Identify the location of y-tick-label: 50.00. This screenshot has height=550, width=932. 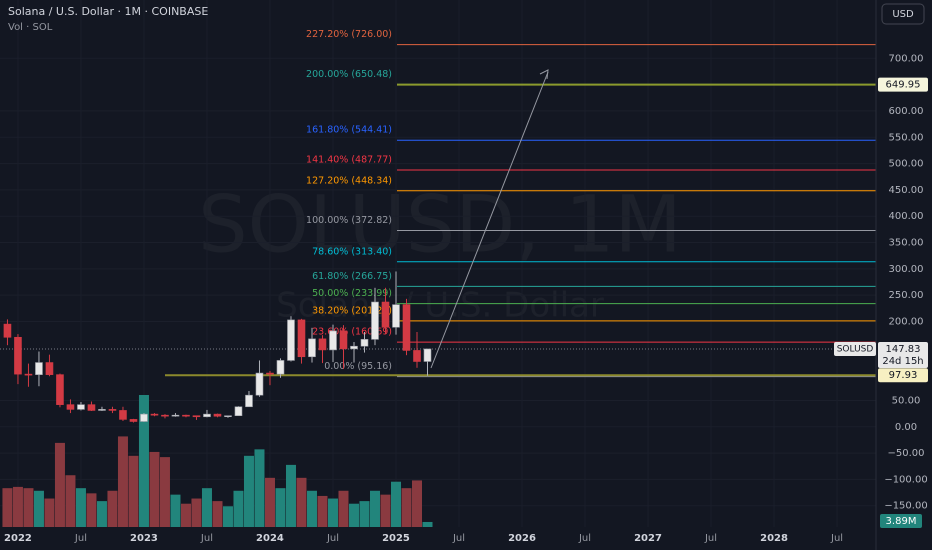
(906, 400).